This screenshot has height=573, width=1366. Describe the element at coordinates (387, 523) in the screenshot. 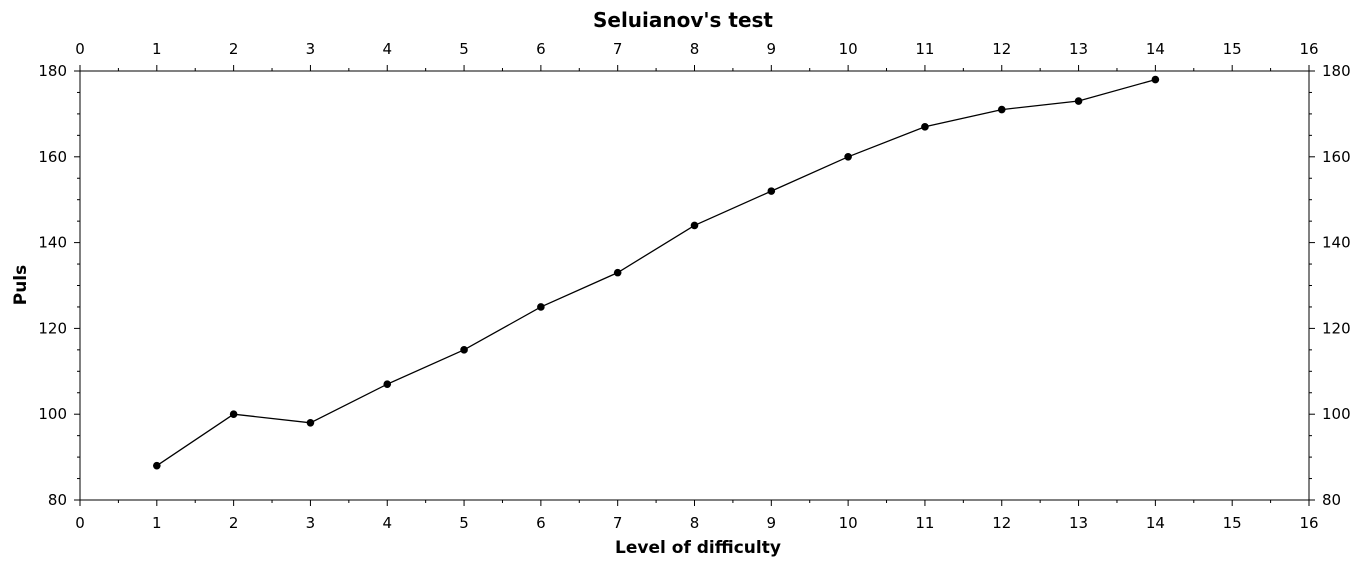

I see `x-tick-label-bottom: 4` at that location.